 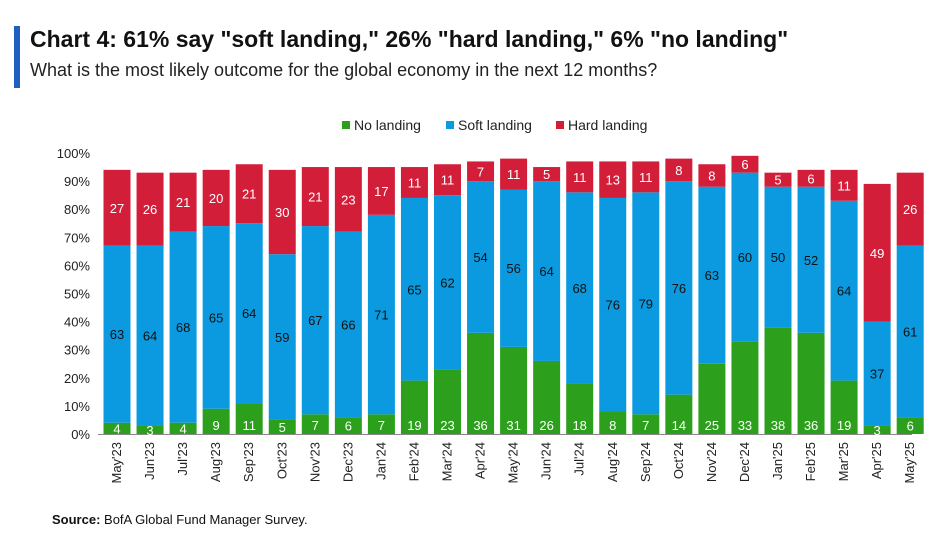 I want to click on data-label: 26, so click(x=910, y=209).